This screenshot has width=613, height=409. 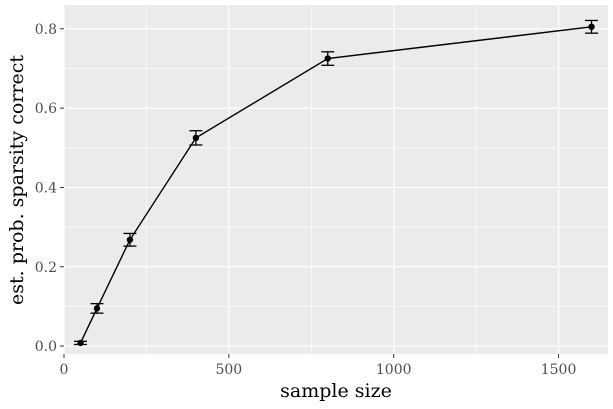 What do you see at coordinates (46, 109) in the screenshot?
I see `y-tick-label: 0.6` at bounding box center [46, 109].